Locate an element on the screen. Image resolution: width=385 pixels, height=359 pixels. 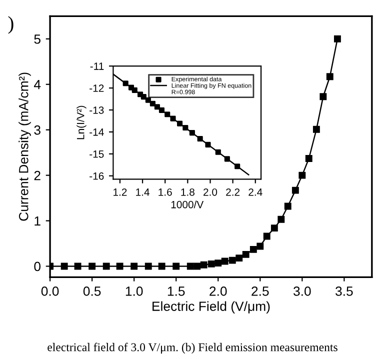
x-tick-label: 1.6 is located at coordinates (165, 192).